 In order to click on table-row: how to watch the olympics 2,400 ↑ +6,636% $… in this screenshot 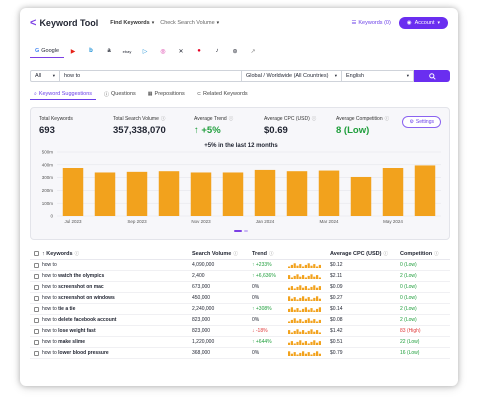, I will do `click(240, 276)`.